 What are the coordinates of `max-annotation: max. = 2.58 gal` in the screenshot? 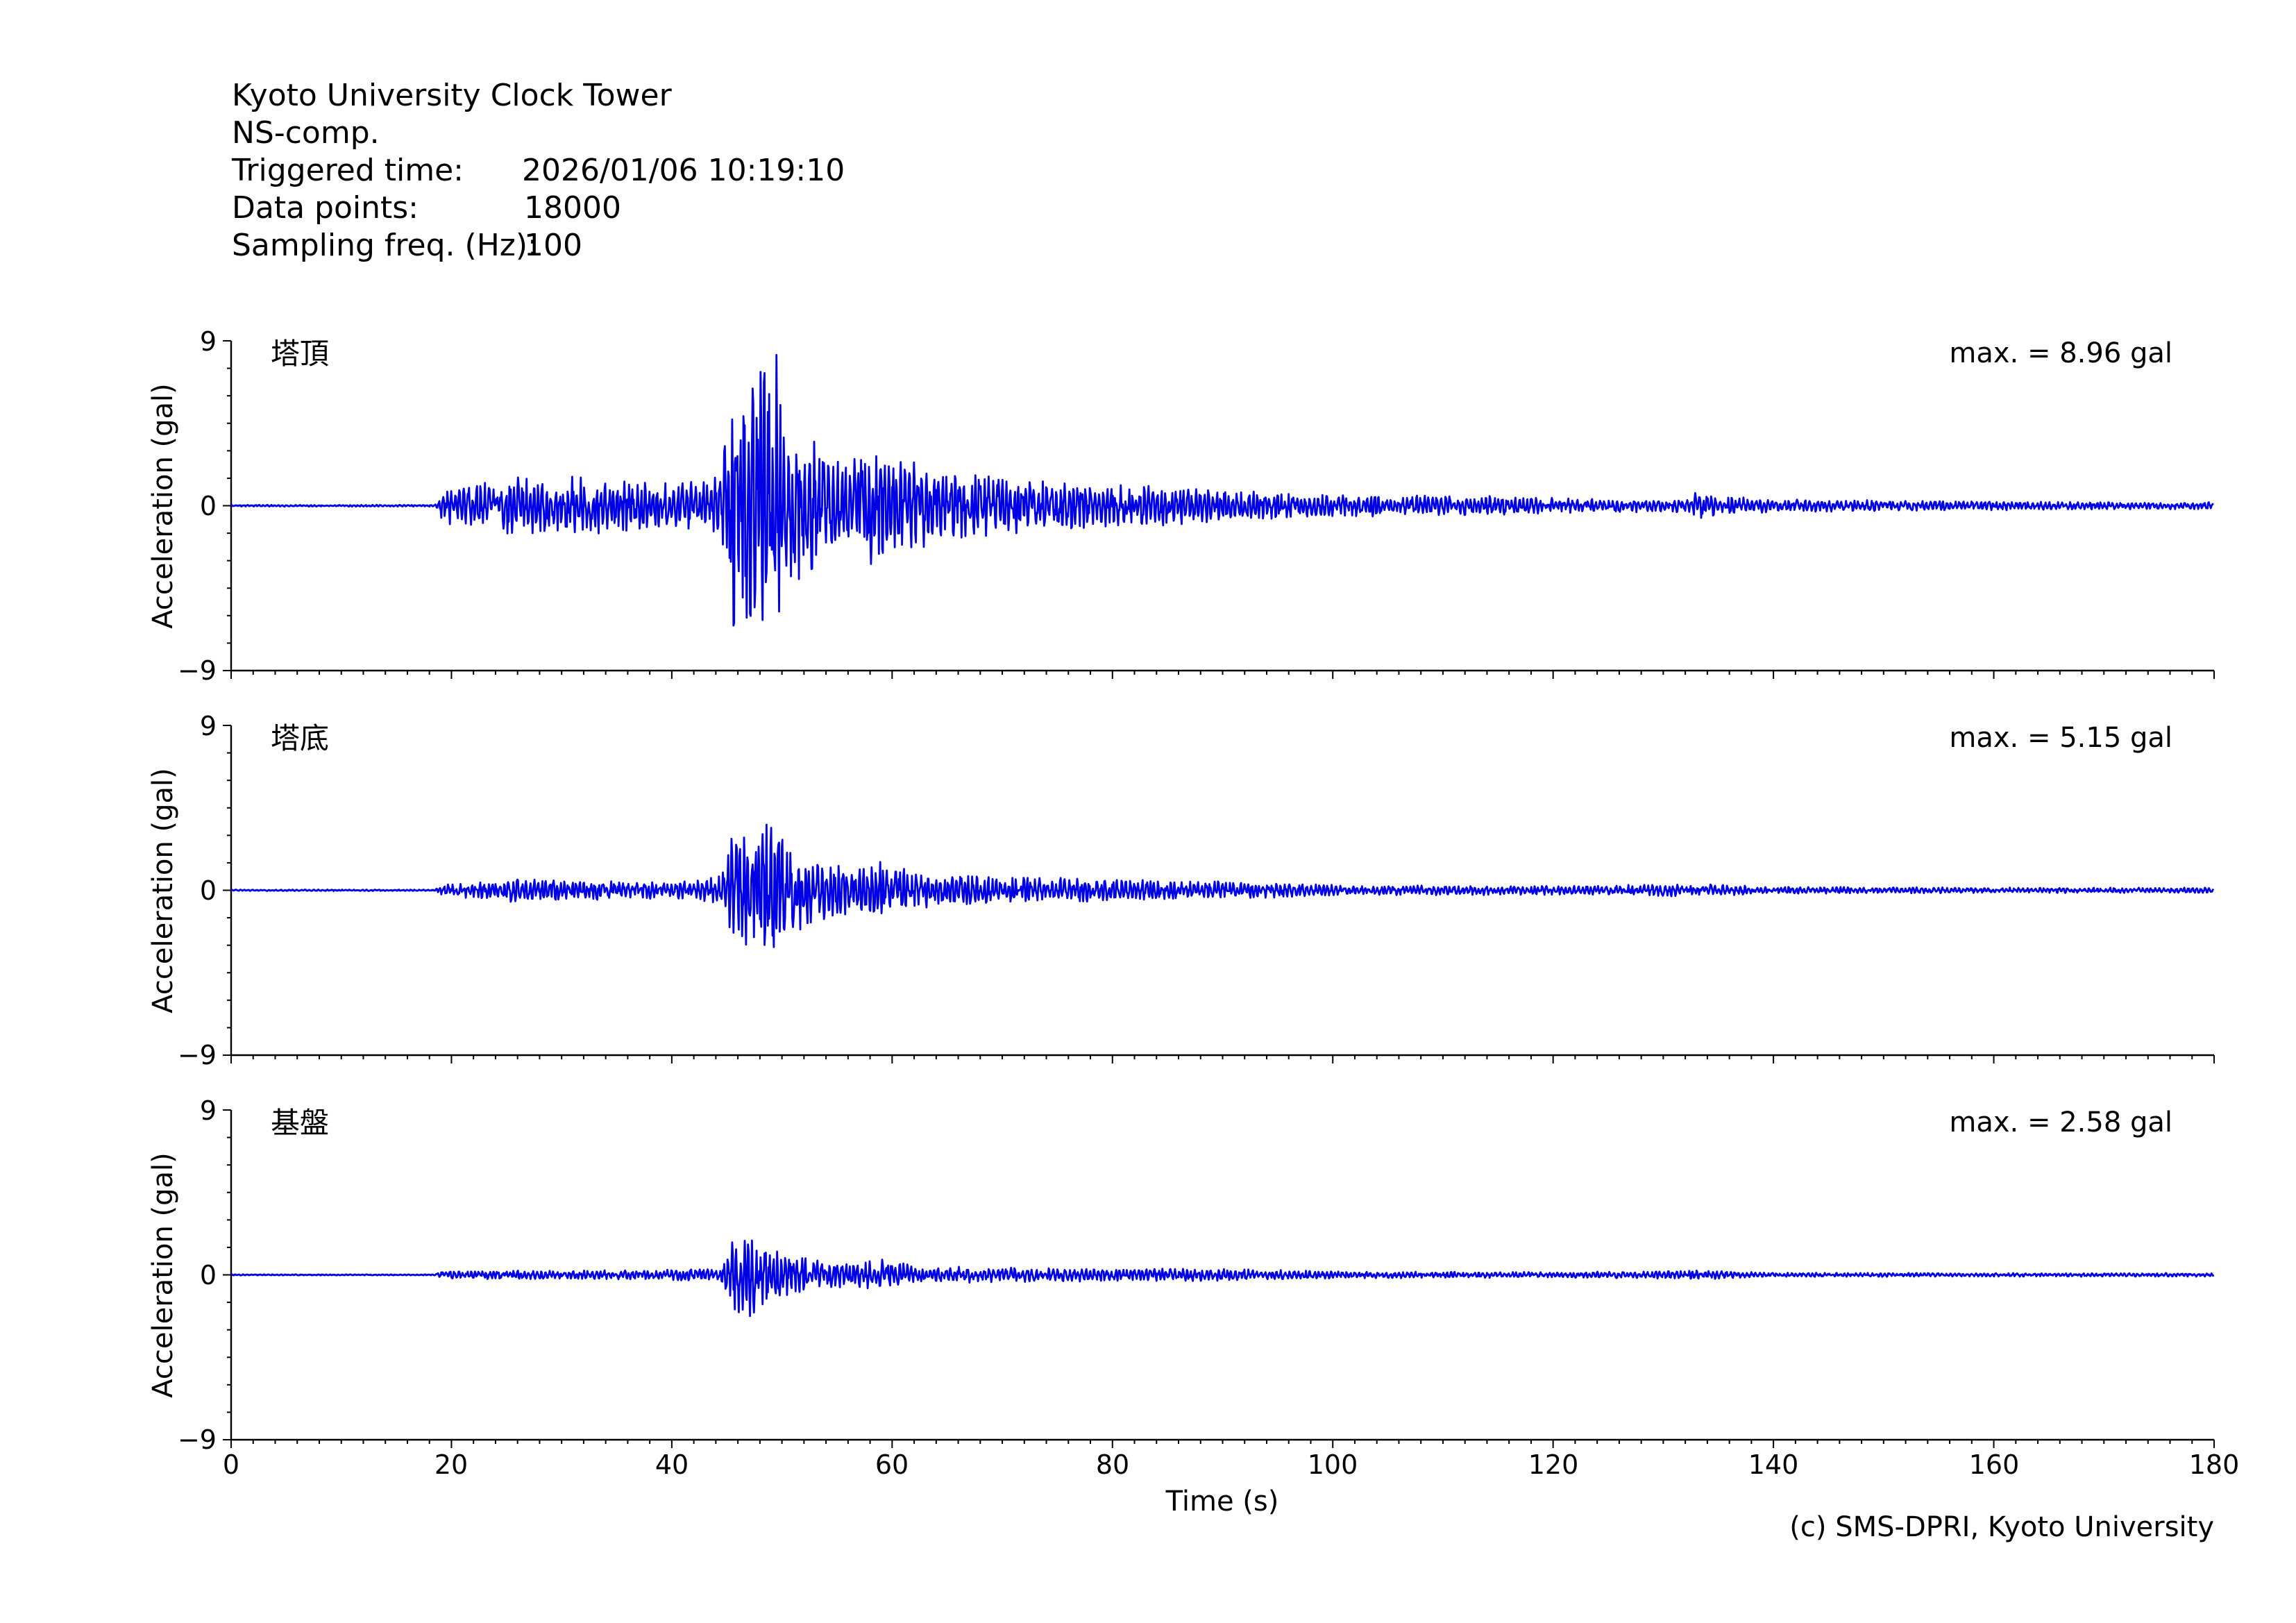 It's located at (2060, 1122).